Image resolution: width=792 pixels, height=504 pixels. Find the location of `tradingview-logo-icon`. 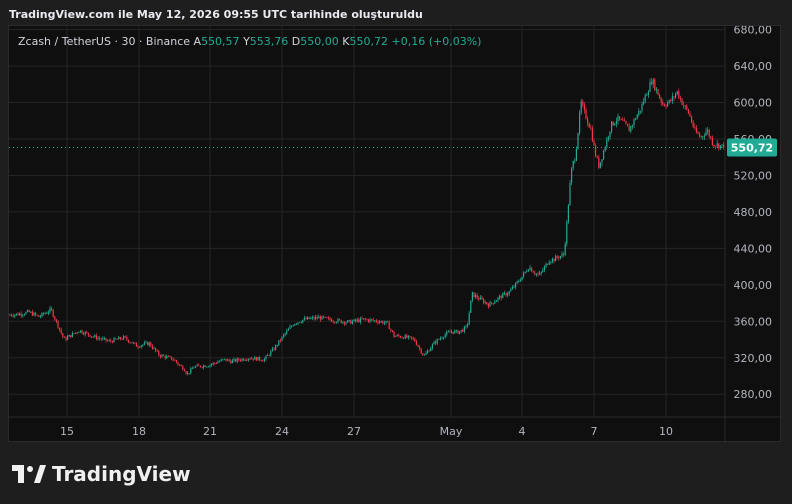

tradingview-logo-icon is located at coordinates (29, 474).